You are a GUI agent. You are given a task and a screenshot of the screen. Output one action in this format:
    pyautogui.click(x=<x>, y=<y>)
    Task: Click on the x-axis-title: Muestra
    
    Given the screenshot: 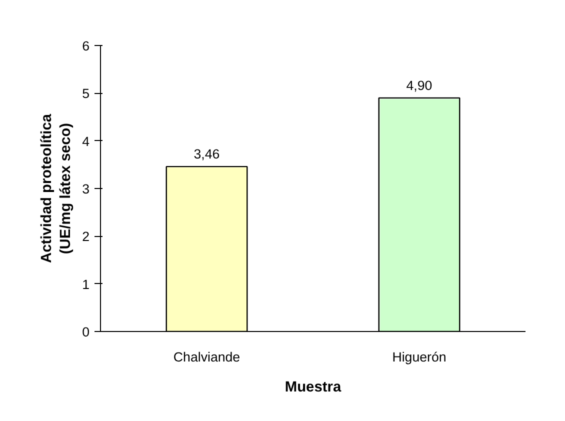 What is the action you would take?
    pyautogui.click(x=313, y=388)
    